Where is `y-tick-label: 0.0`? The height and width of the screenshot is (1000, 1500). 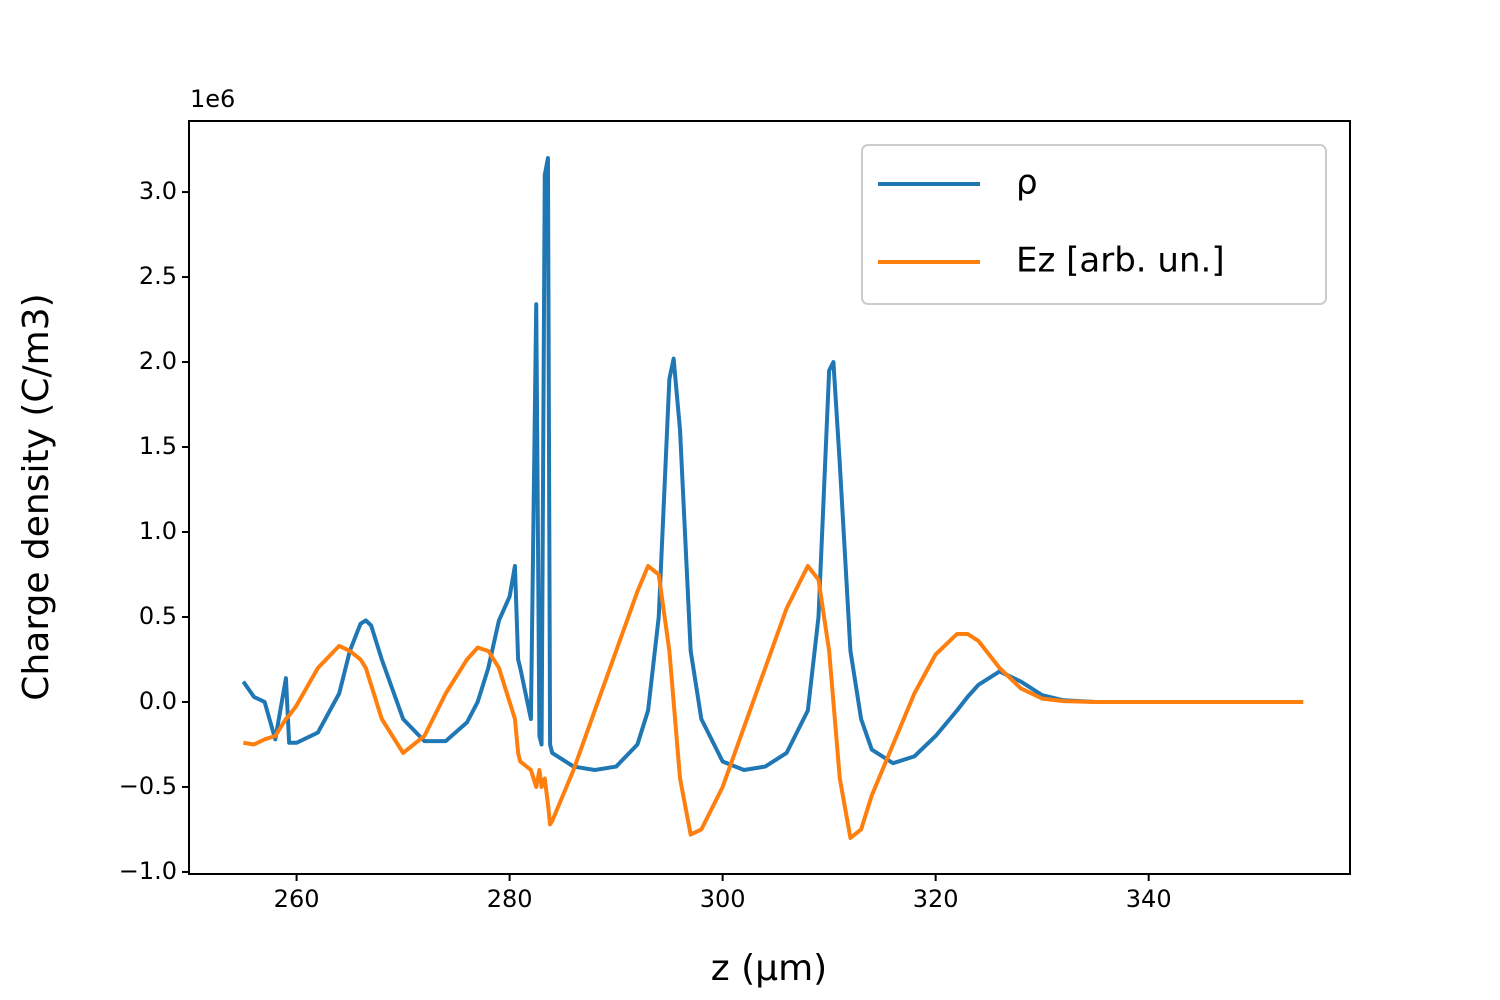 y-tick-label: 0.0 is located at coordinates (158, 701).